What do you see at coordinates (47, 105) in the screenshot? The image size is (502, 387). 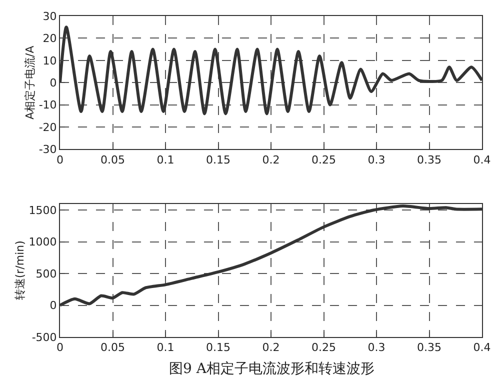 I see `y-tick-label: -10` at bounding box center [47, 105].